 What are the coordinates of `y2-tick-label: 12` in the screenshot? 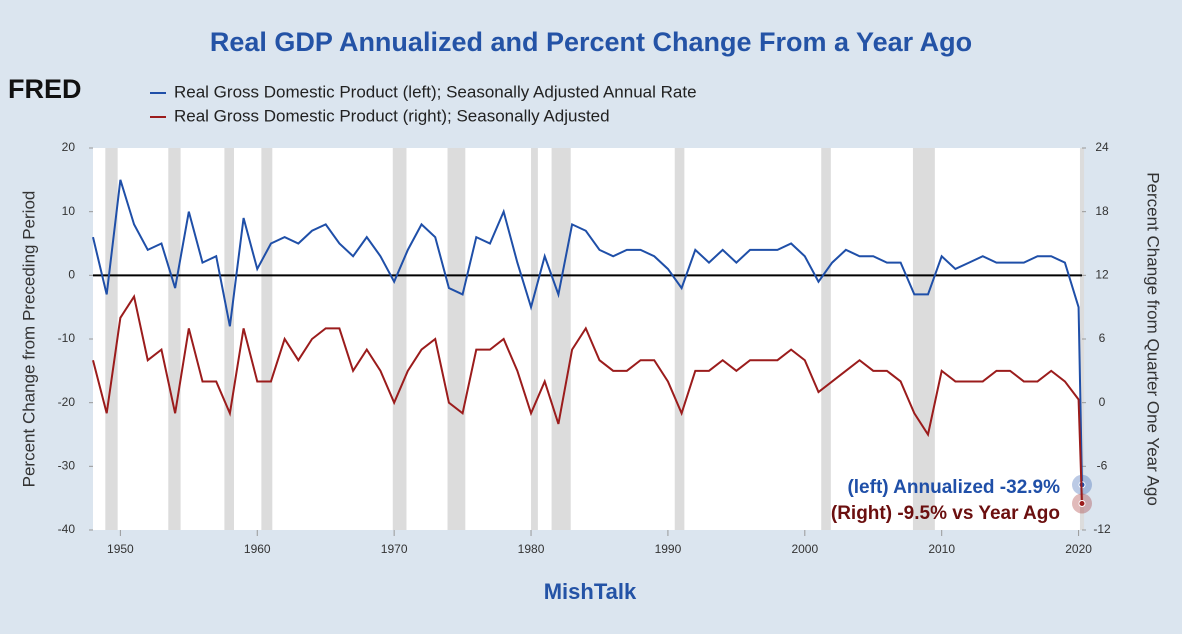 It's located at (1102, 275).